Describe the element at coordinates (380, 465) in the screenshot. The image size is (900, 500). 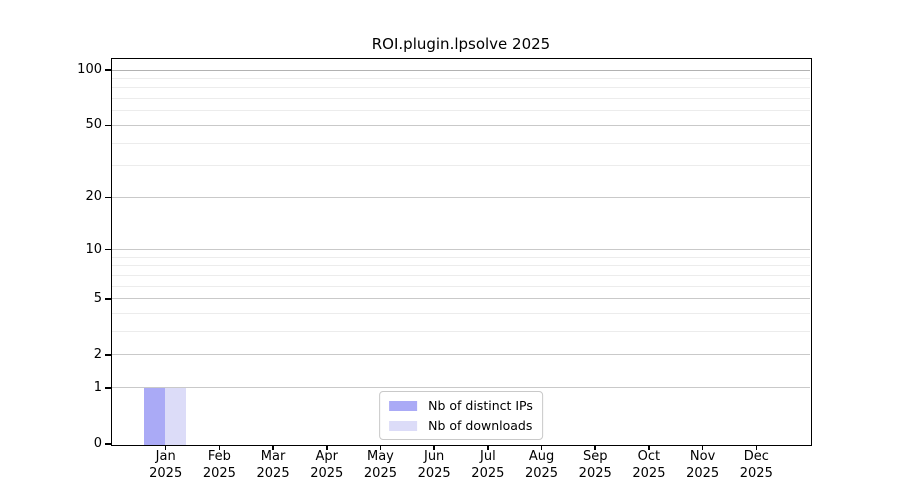
I see `x-tick-label: May 2025` at that location.